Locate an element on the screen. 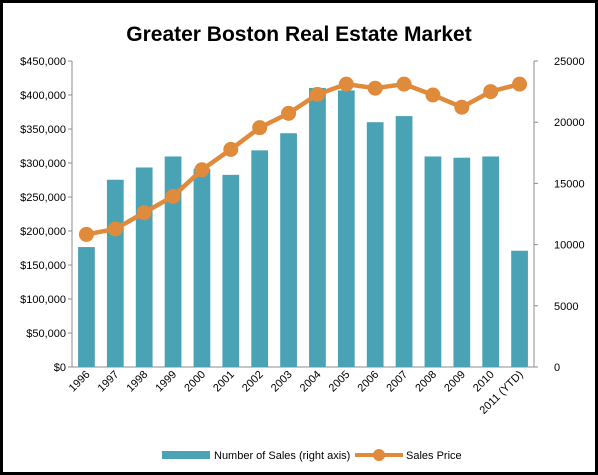  x-tick-label: 2007 is located at coordinates (397, 382).